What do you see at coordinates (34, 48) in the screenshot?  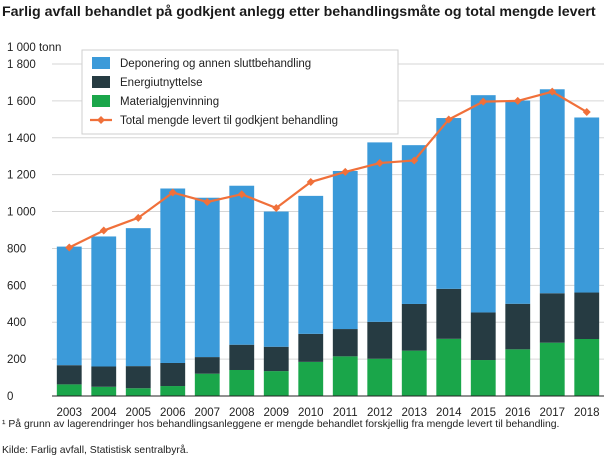 I see `y-axis-label: 1 000 tonn` at bounding box center [34, 48].